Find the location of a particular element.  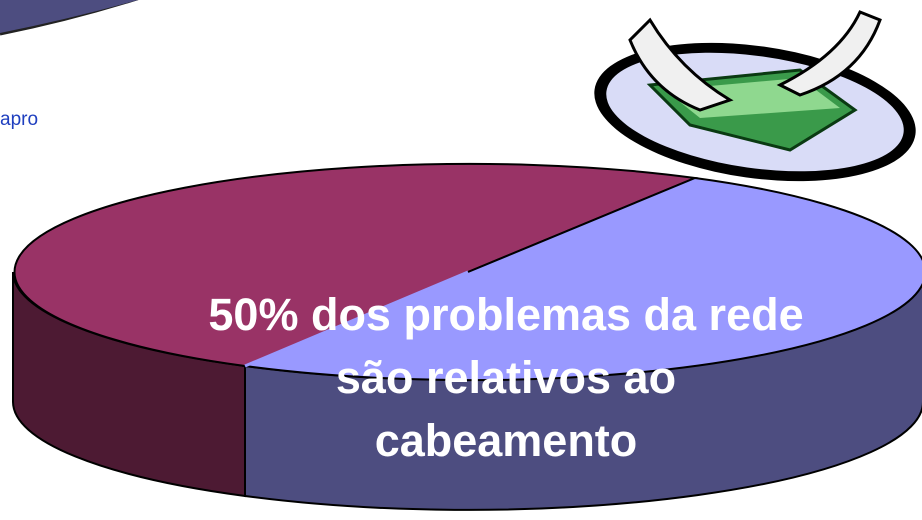

clipart-money is located at coordinates (755, 96).